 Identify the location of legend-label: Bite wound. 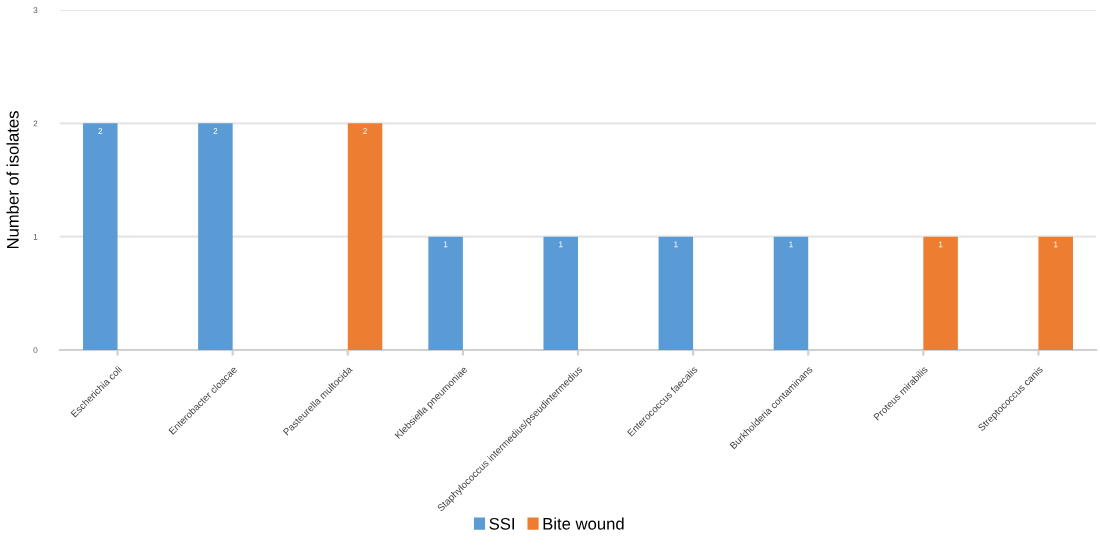
(583, 523).